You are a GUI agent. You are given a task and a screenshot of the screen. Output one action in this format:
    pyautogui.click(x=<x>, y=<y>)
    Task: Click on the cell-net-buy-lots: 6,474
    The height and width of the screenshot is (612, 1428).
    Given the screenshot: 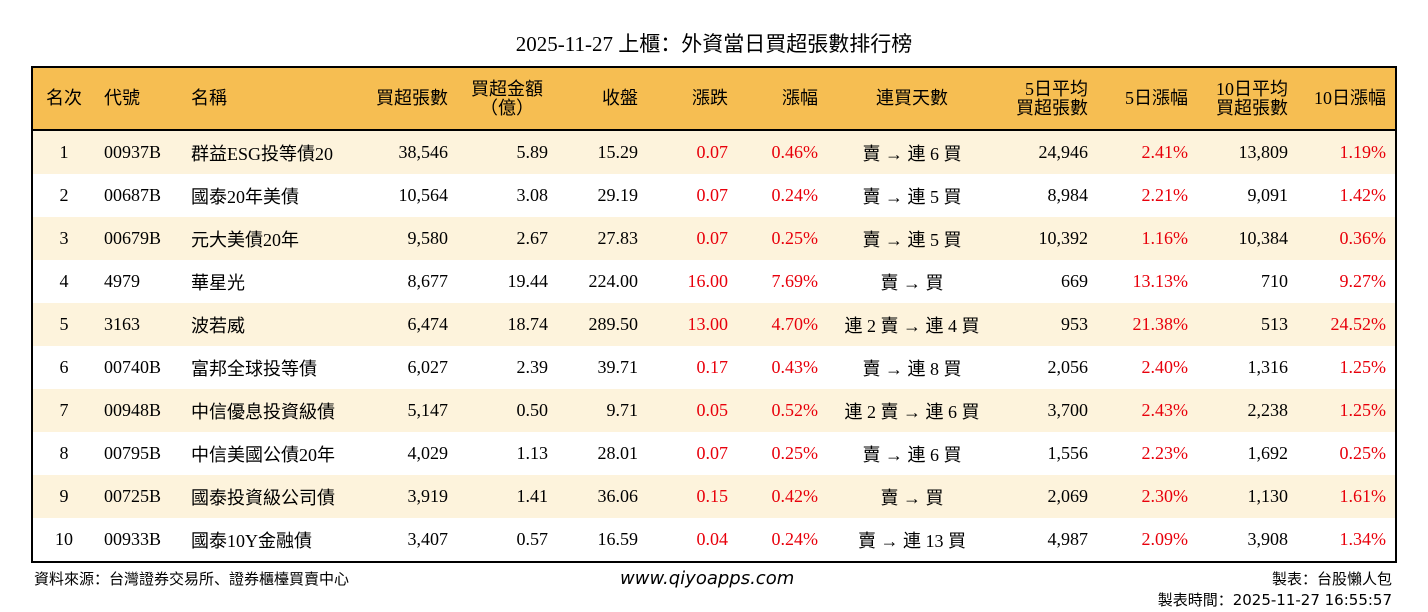 What is the action you would take?
    pyautogui.click(x=428, y=324)
    